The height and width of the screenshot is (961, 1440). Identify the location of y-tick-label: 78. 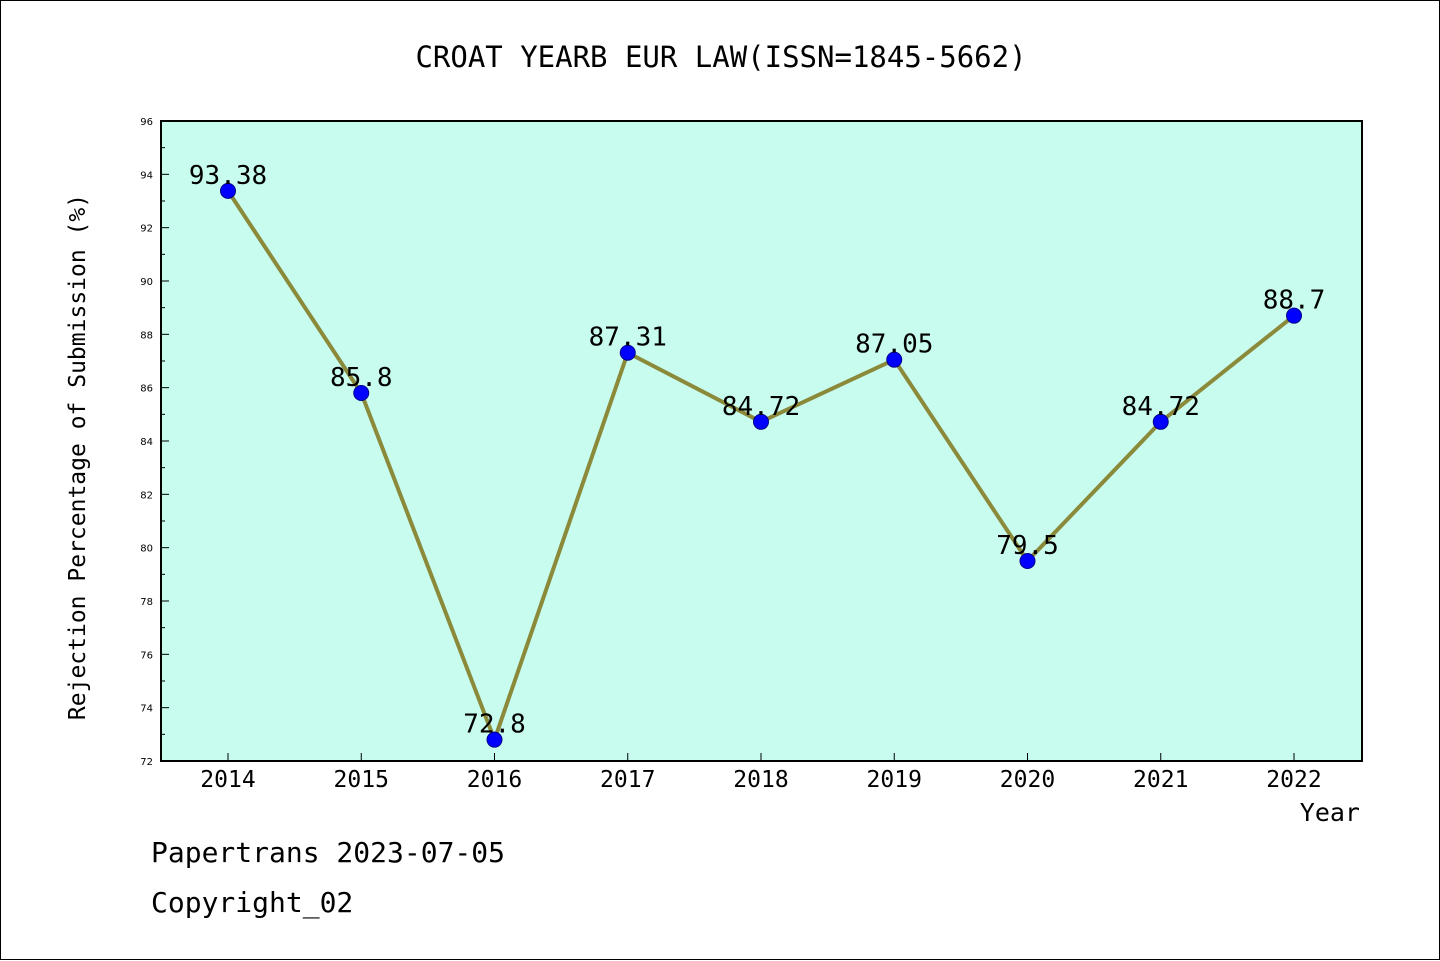
(146, 602).